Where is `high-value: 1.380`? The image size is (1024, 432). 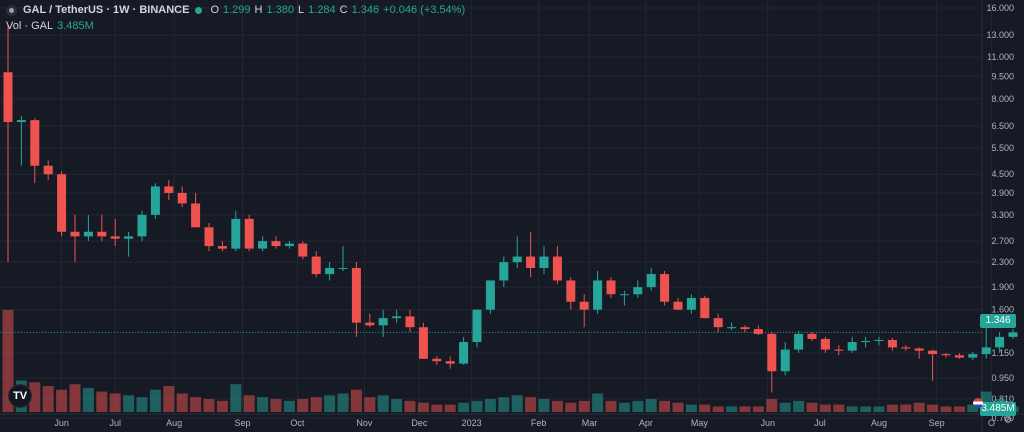
high-value: 1.380 is located at coordinates (280, 10).